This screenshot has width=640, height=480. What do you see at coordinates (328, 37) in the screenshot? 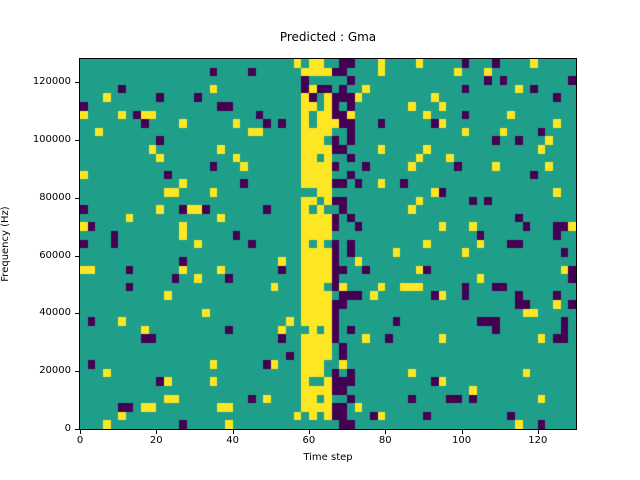
I see `chart-title: Predicted : Gma` at bounding box center [328, 37].